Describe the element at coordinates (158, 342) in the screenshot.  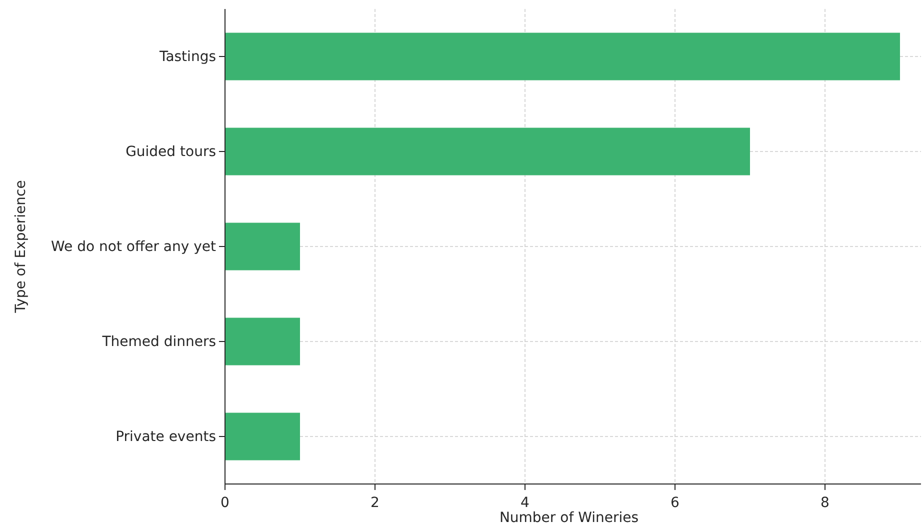
I see `y-tick-label: Themed dinners` at that location.